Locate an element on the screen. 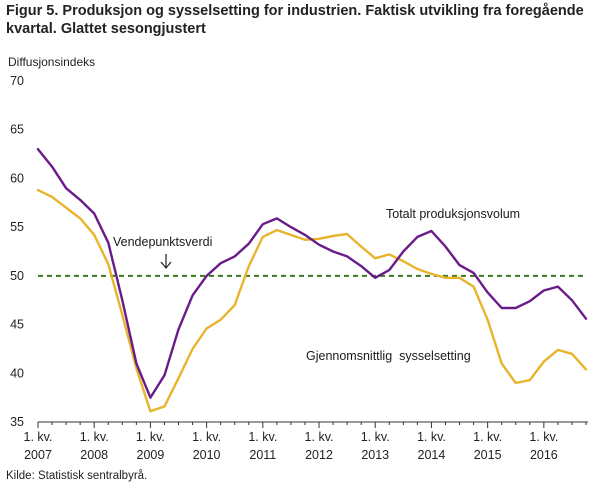 The width and height of the screenshot is (609, 489). x-tick-label-year: 2007 is located at coordinates (38, 455).